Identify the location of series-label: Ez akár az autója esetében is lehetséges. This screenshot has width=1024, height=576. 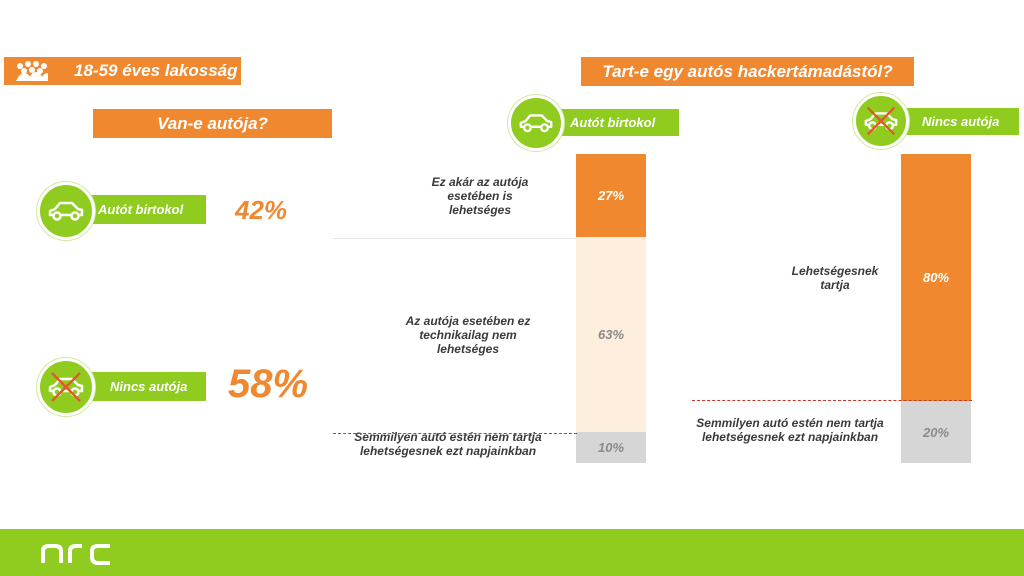
(480, 195).